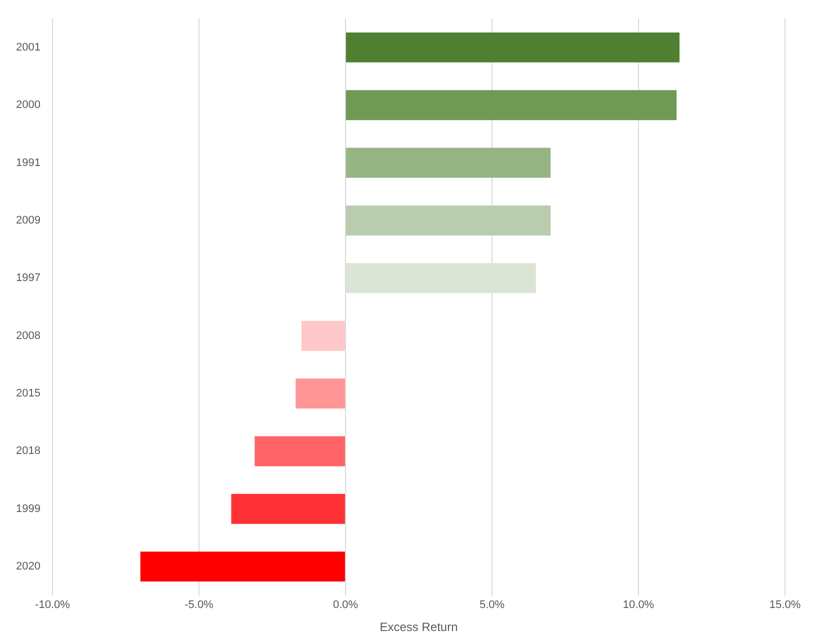 The width and height of the screenshot is (815, 643). Describe the element at coordinates (419, 627) in the screenshot. I see `x-axis-title: Excess Return` at that location.